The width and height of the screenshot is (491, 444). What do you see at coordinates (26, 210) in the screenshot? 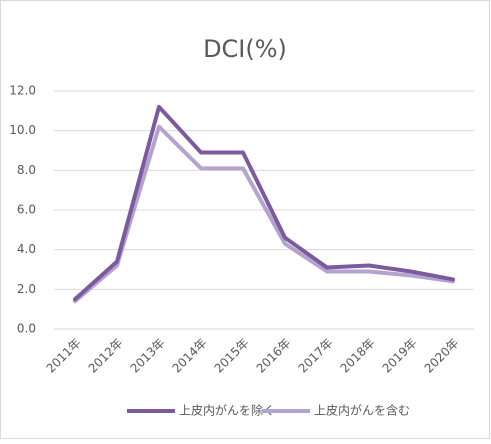
I see `y-tick-label: 6.0` at bounding box center [26, 210].